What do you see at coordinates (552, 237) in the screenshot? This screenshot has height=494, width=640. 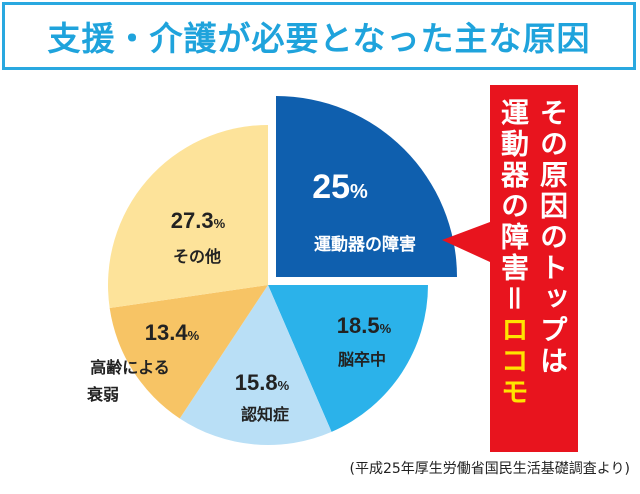 I see `callout-line1: その原因のトップは` at bounding box center [552, 237].